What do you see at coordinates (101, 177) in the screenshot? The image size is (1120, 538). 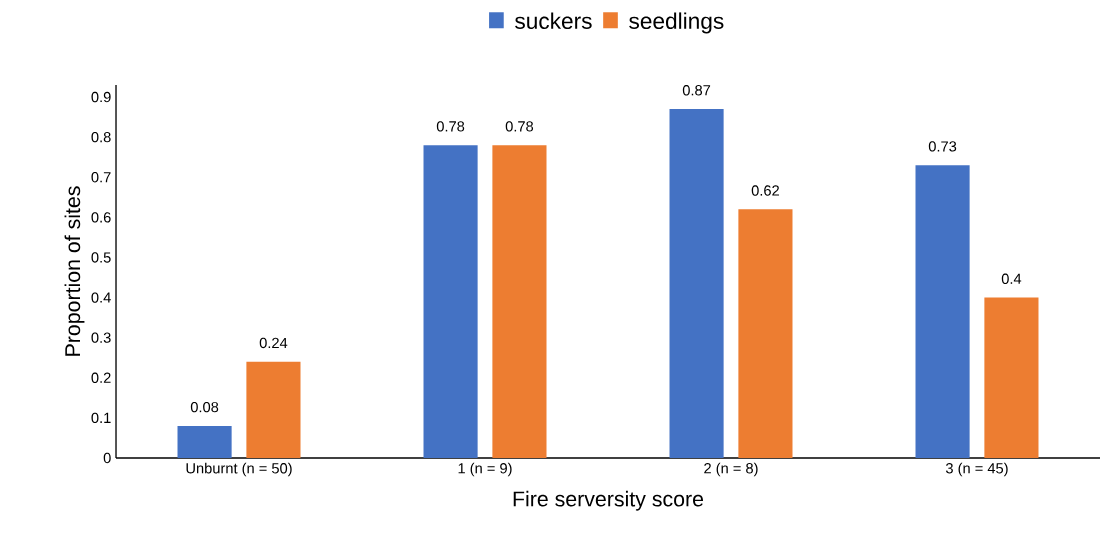 I see `y-tick-label: 0.7` at bounding box center [101, 177].